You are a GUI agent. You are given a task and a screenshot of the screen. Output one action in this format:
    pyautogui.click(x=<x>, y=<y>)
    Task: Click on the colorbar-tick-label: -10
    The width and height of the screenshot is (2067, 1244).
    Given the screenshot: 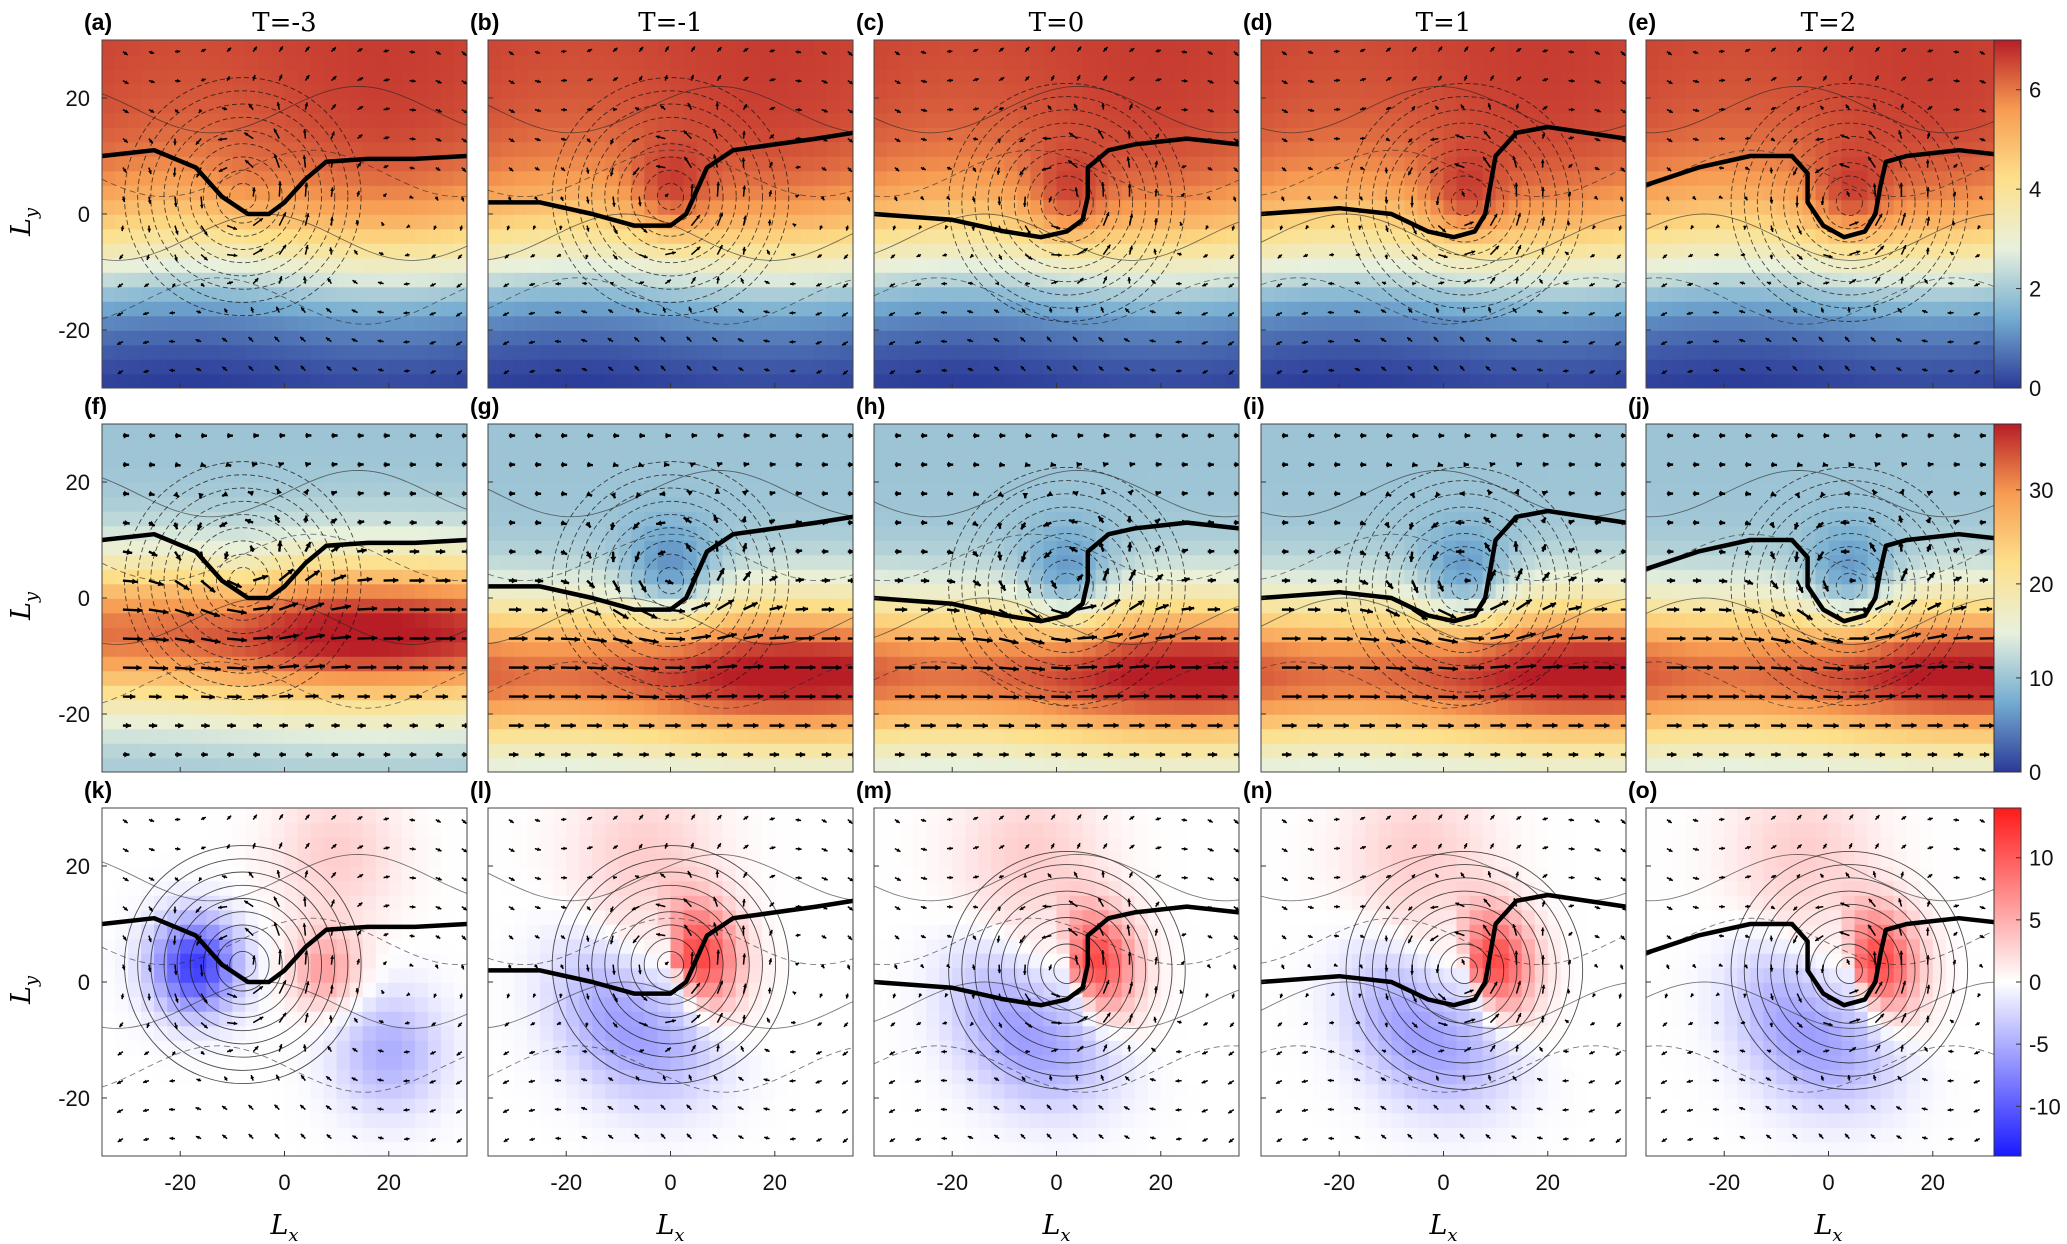 What is the action you would take?
    pyautogui.click(x=2045, y=1106)
    